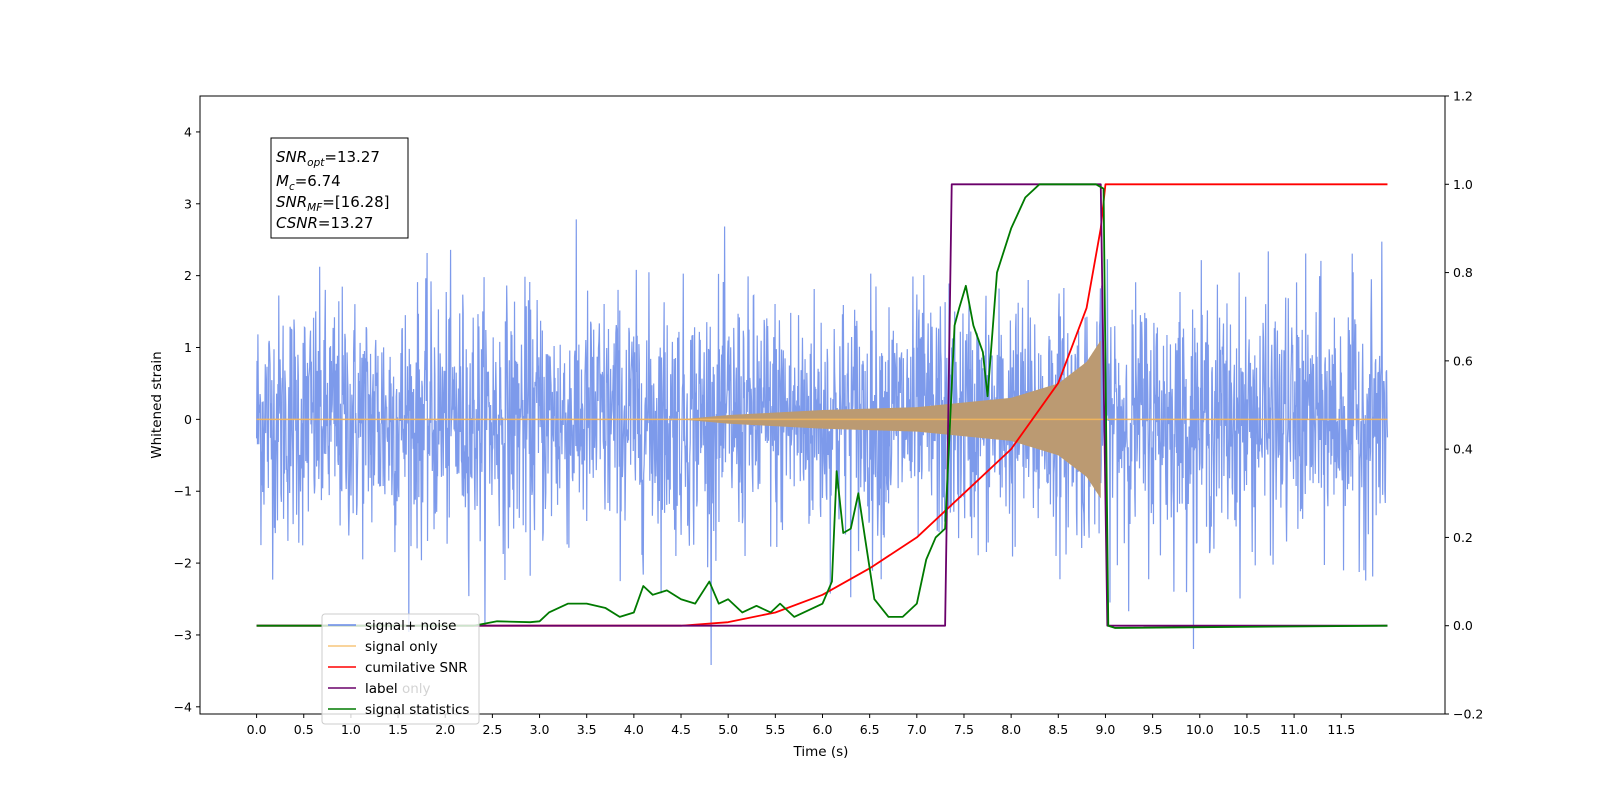  Describe the element at coordinates (492, 729) in the screenshot. I see `x-tick-label: 2.5` at that location.